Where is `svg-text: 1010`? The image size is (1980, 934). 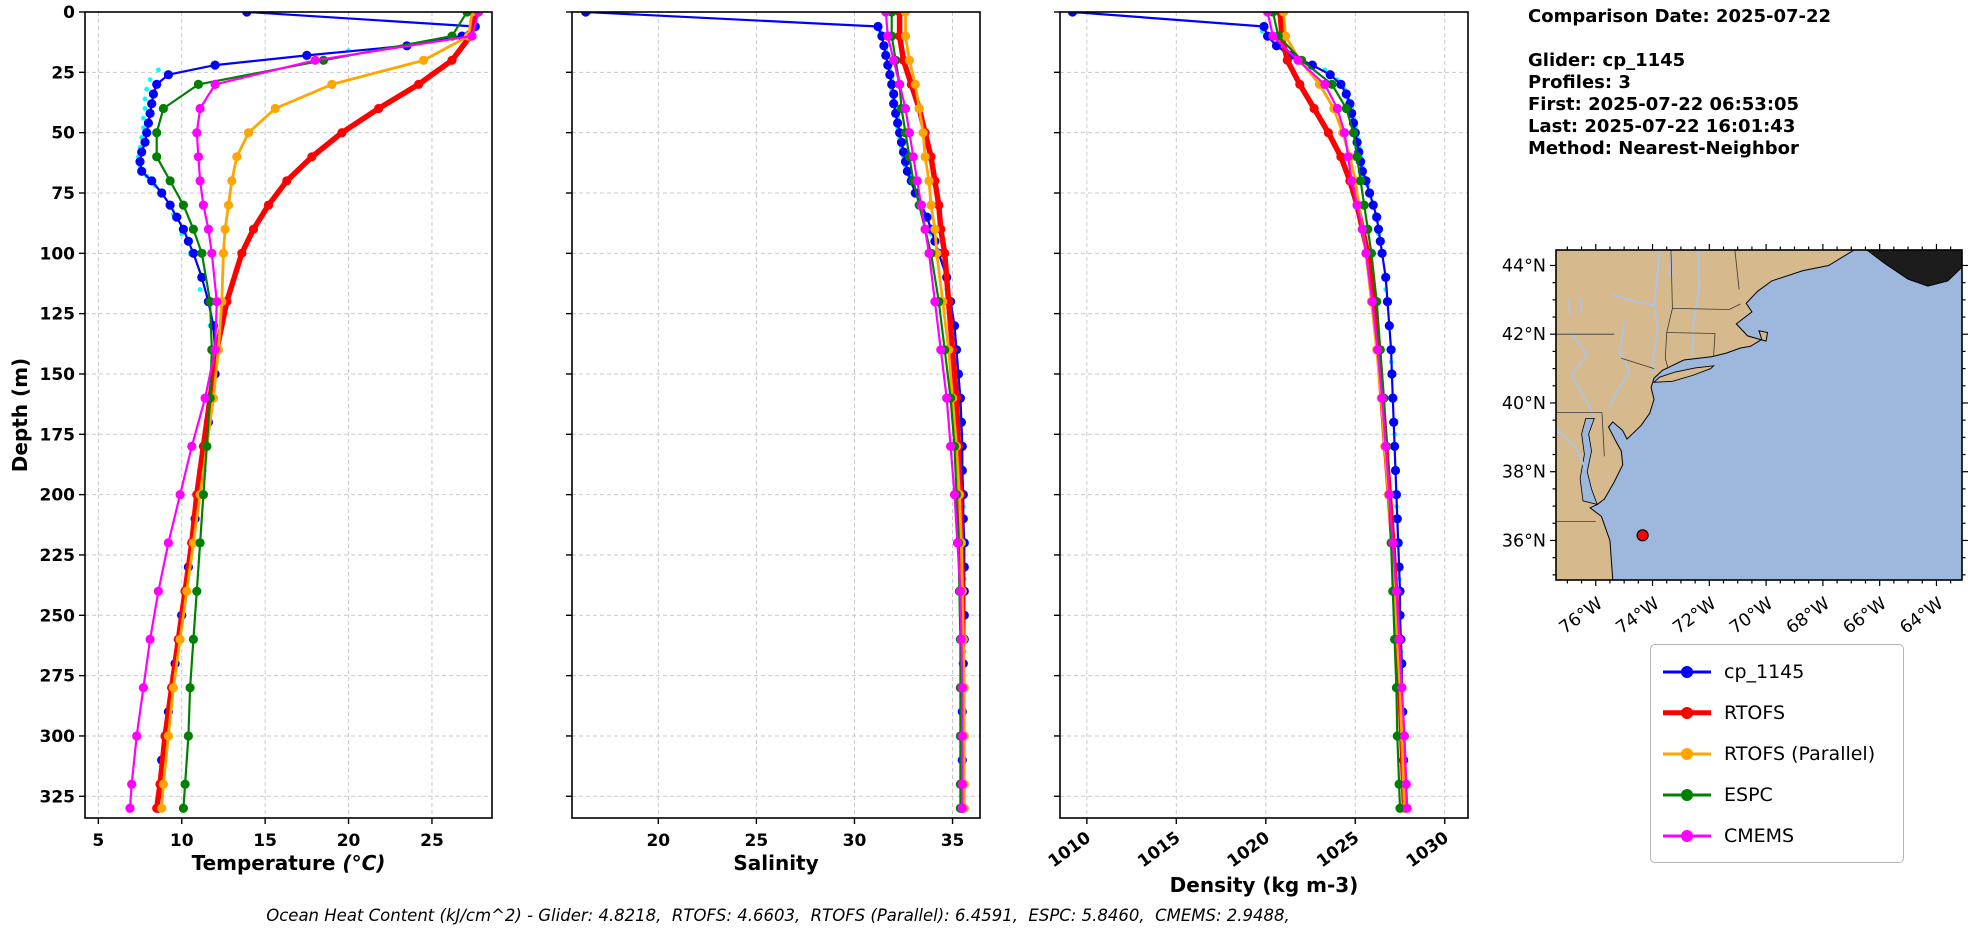
svg-text: 1010 is located at coordinates (1070, 850).